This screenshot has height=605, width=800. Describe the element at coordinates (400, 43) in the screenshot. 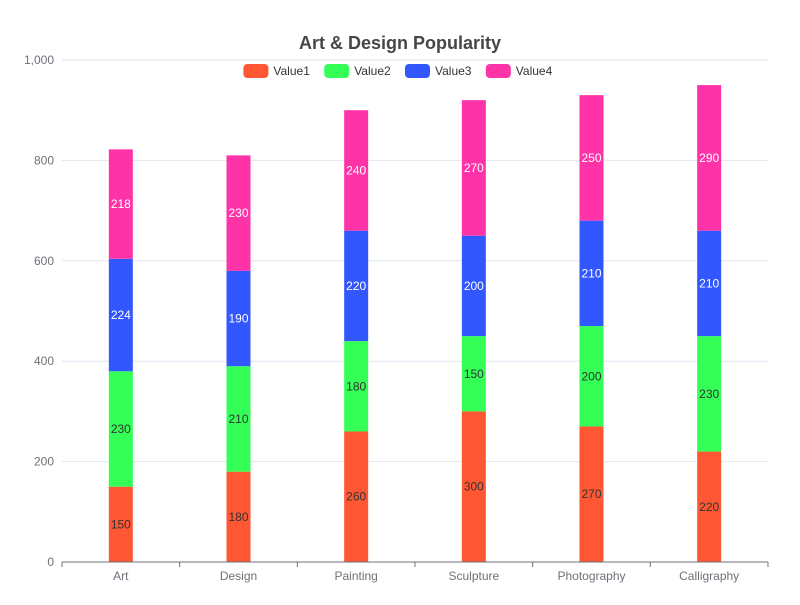

I see `chart-title: Art & Design Popularity` at that location.